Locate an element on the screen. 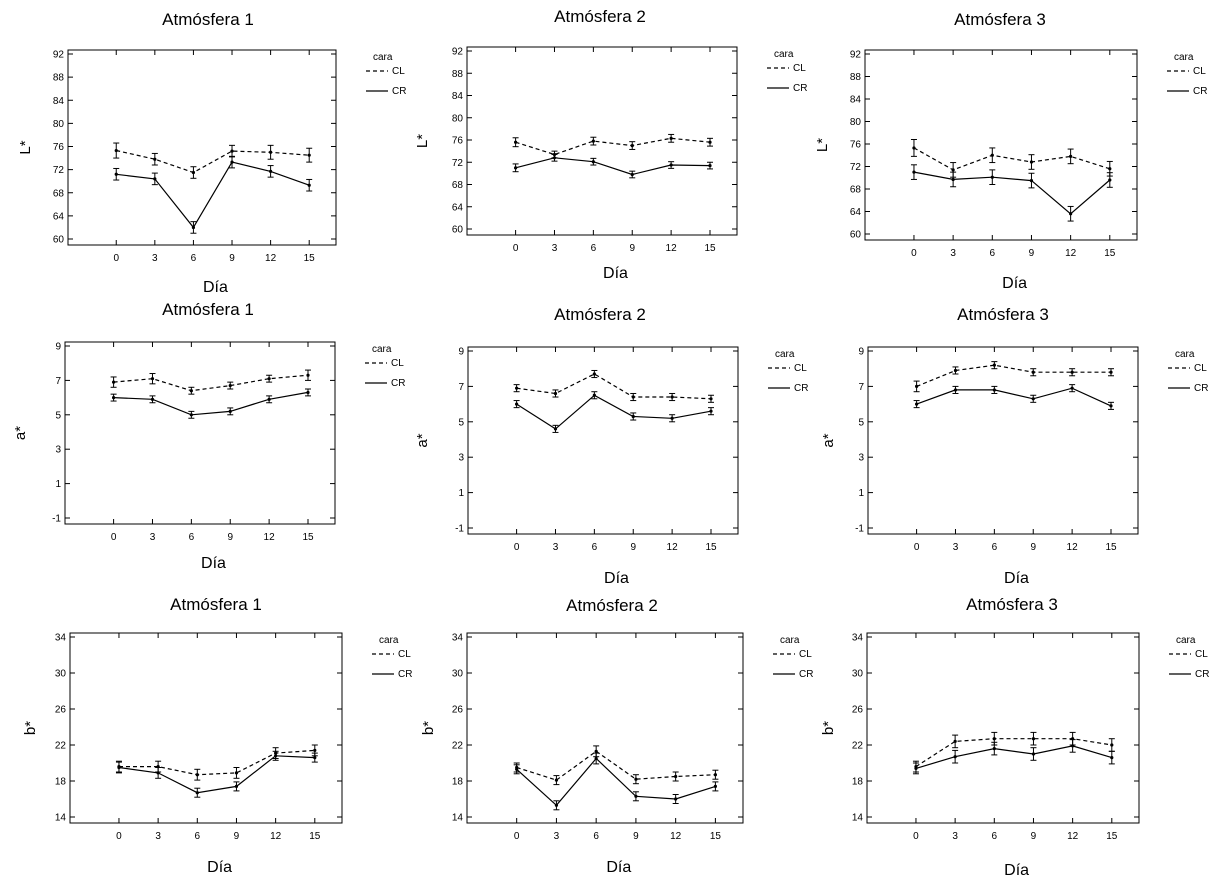  y-tick-label: 22 is located at coordinates (61, 746).